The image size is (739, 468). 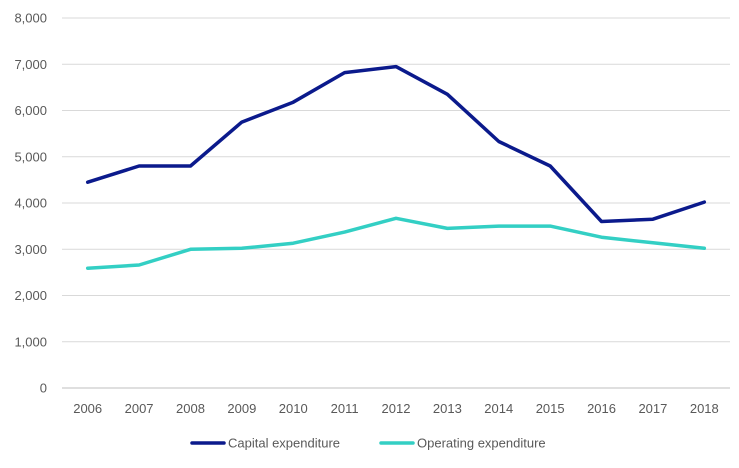 I want to click on x-tick-label: 2018, so click(x=704, y=408).